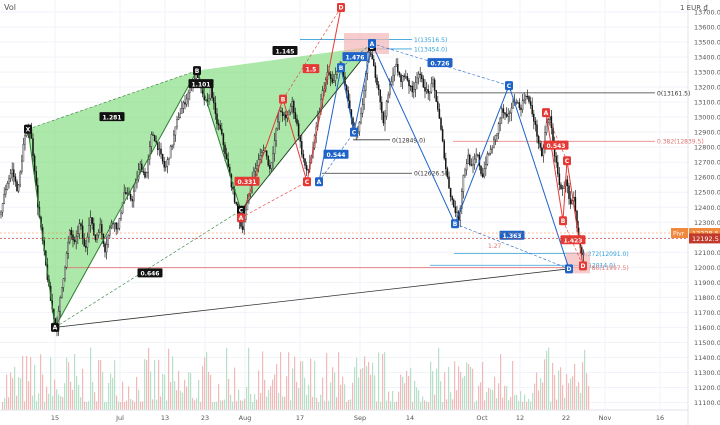 Image resolution: width=720 pixels, height=425 pixels. I want to click on price-tick: 13500.0, so click(707, 43).